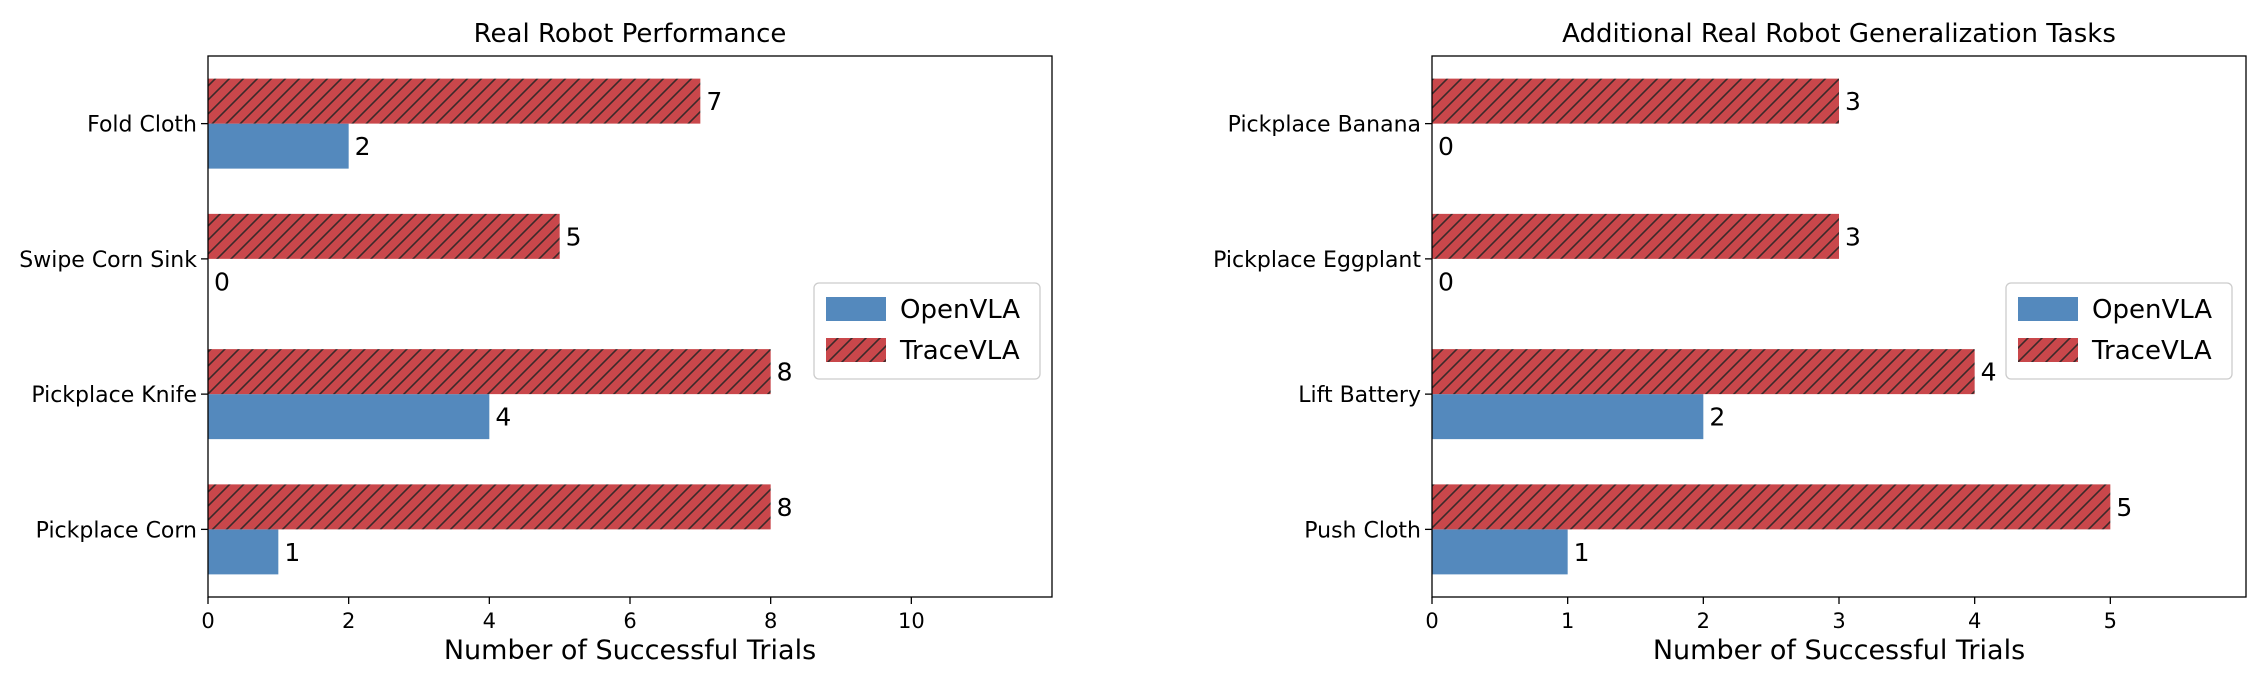 Image resolution: width=2256 pixels, height=676 pixels. Describe the element at coordinates (1317, 260) in the screenshot. I see `category-label: Pickplace Eggplant` at that location.